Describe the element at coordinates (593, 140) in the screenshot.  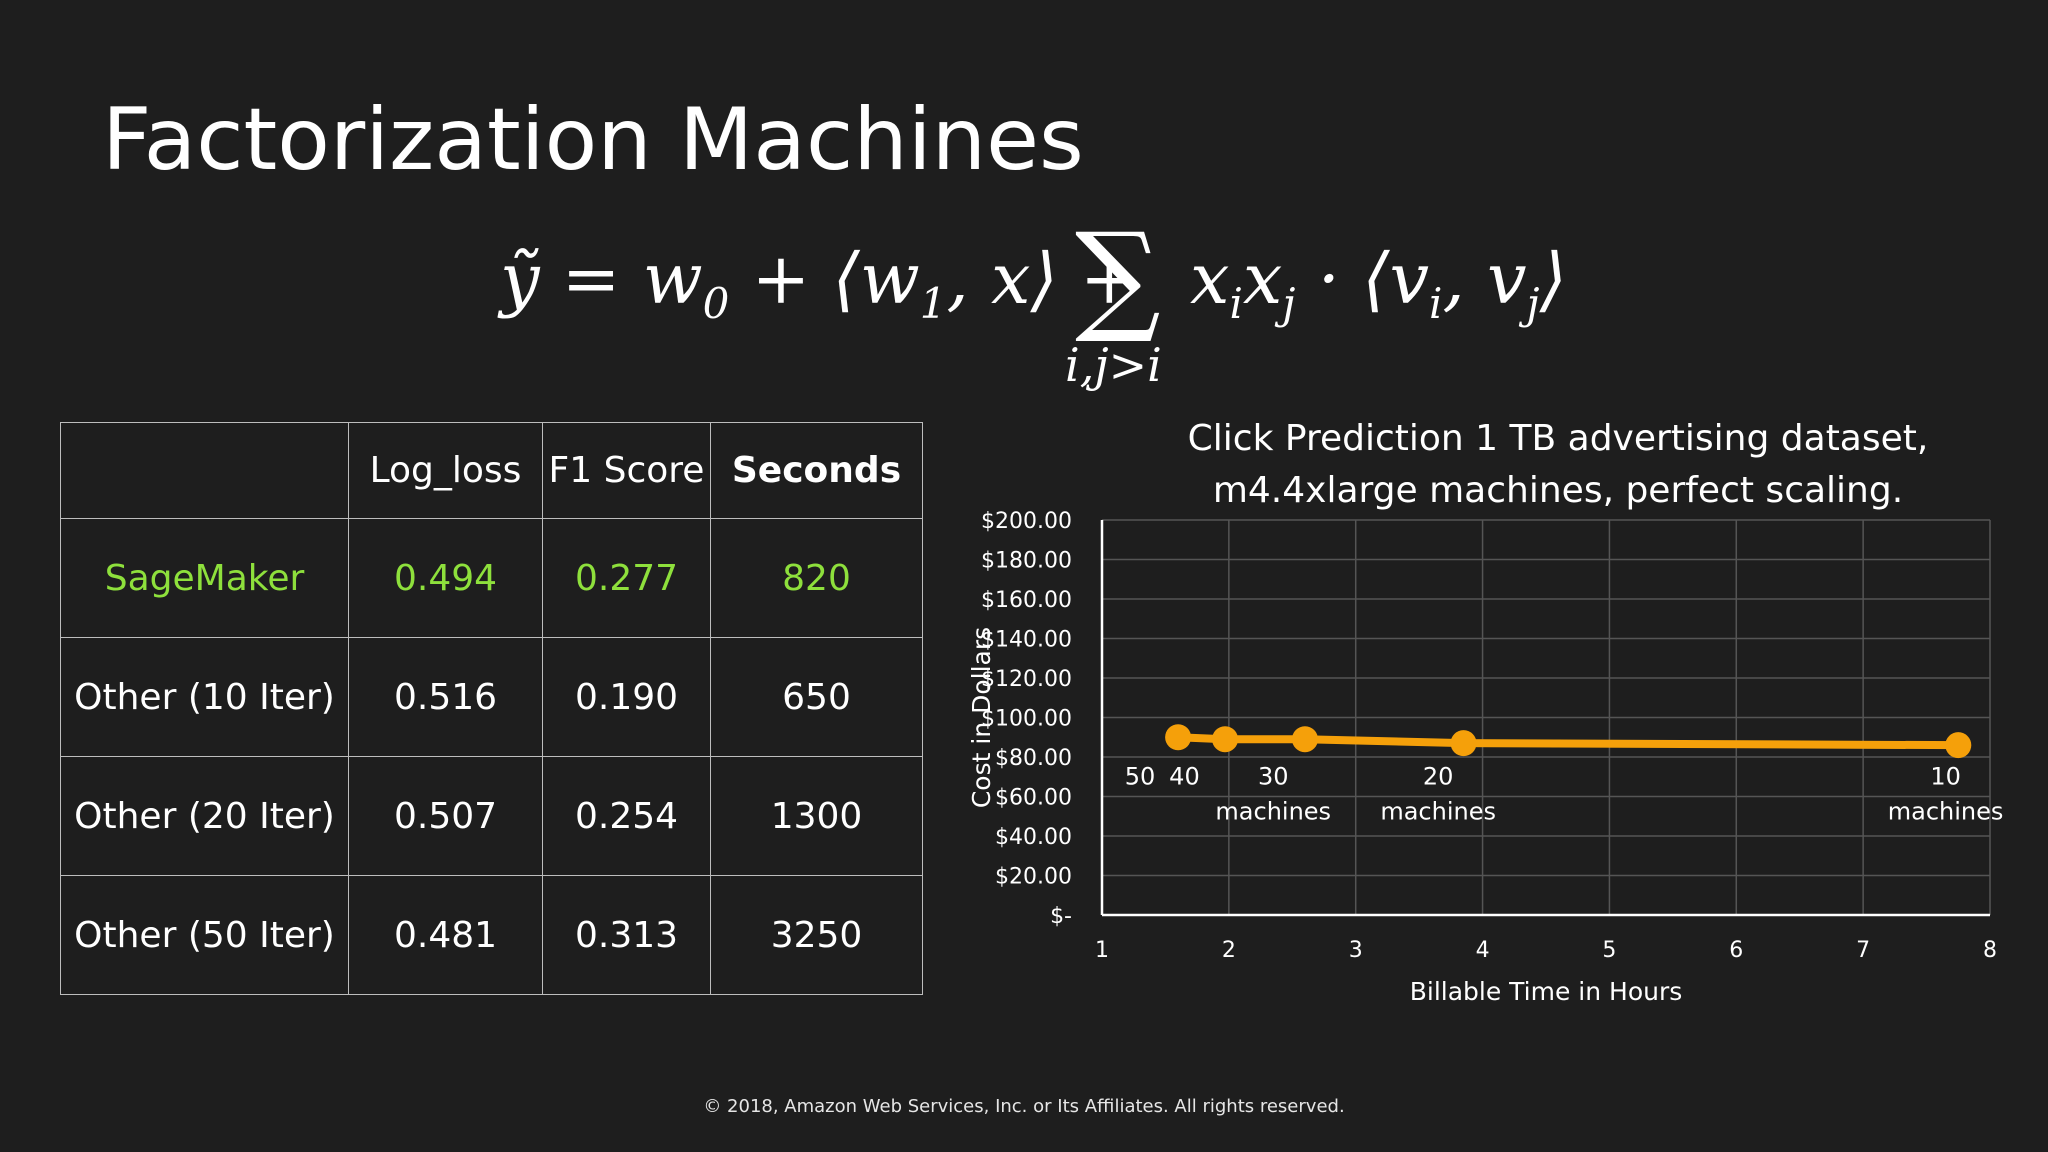
I see `slide-title: Factorization Machines` at that location.